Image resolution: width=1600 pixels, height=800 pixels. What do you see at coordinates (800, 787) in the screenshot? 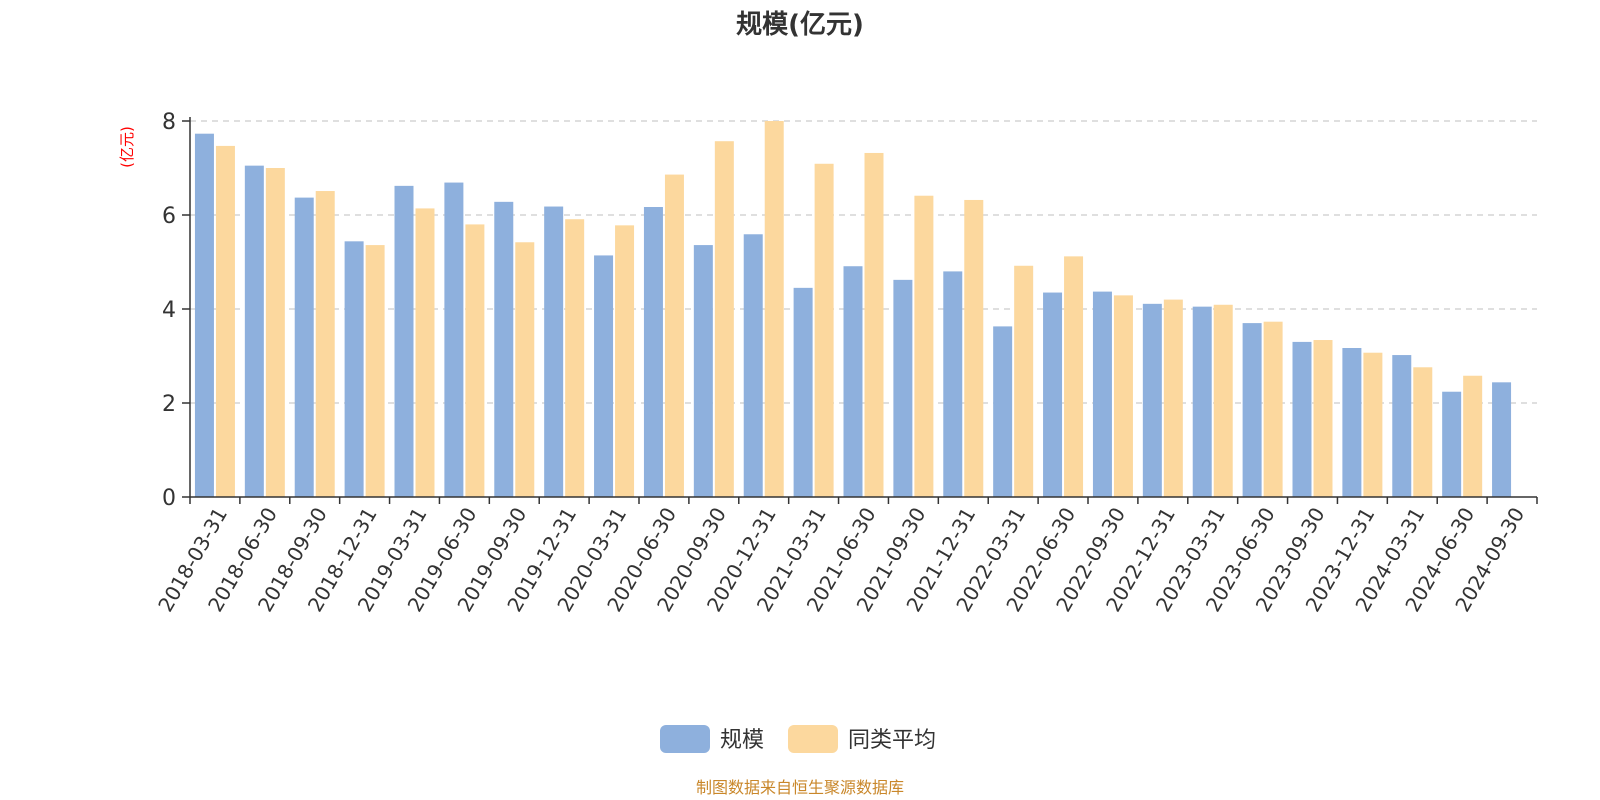
I see `source-note: 制图数据来自恒生聚源数据库` at bounding box center [800, 787].